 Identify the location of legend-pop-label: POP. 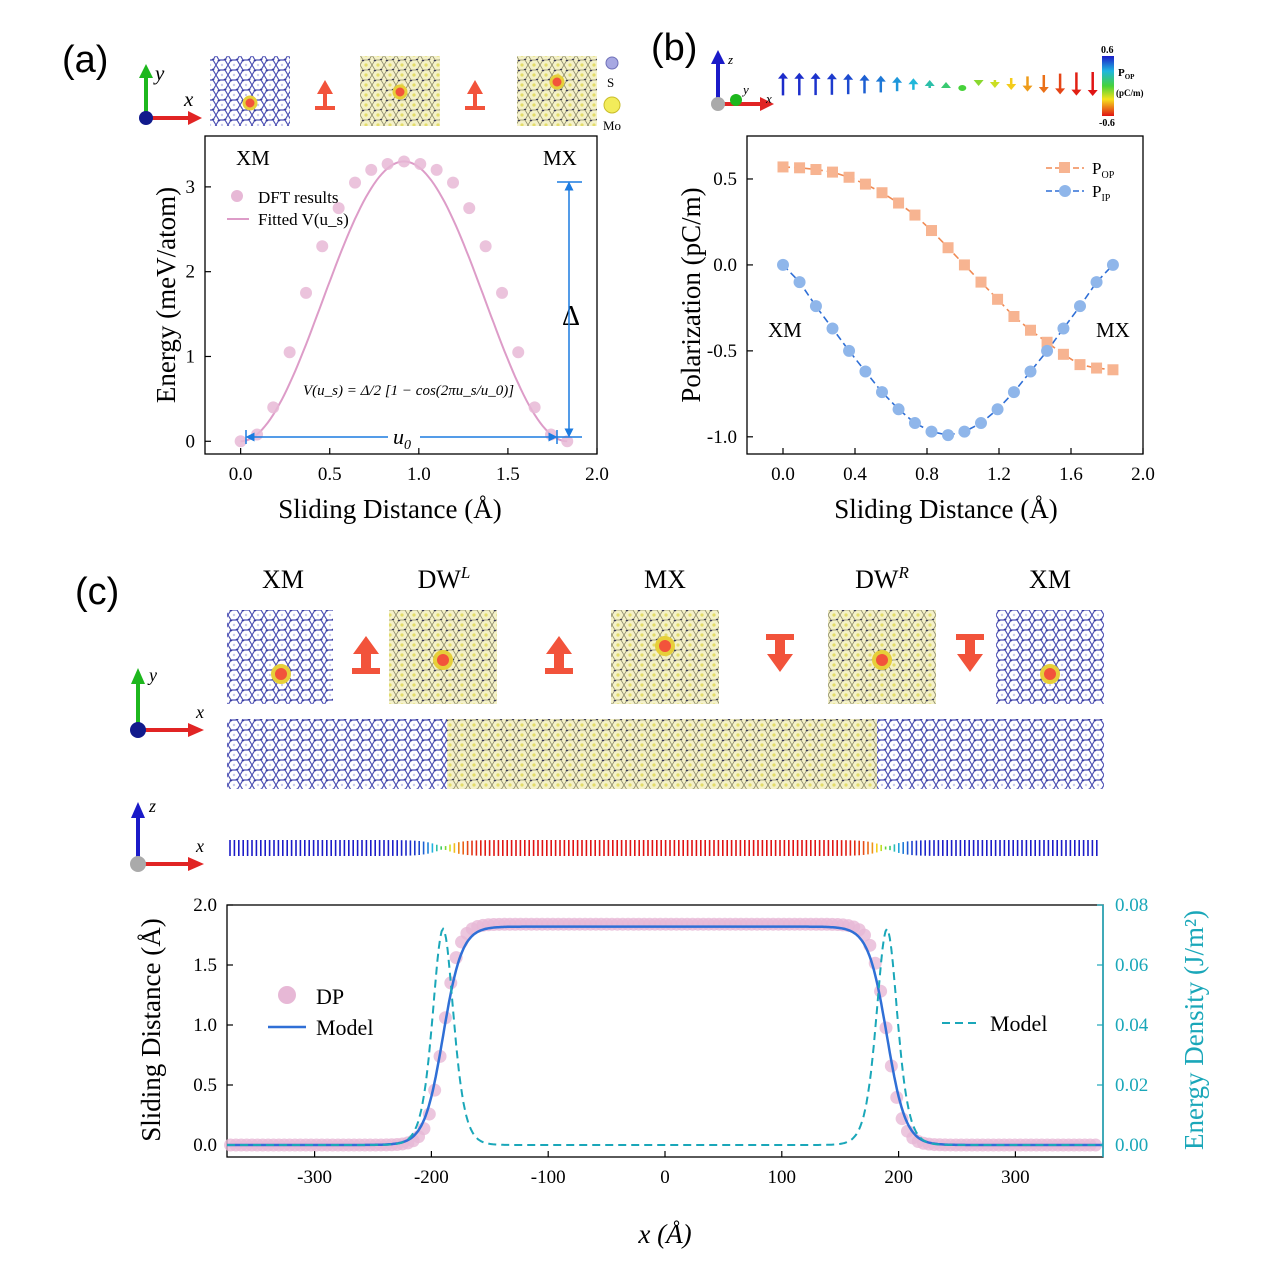
(1103, 170).